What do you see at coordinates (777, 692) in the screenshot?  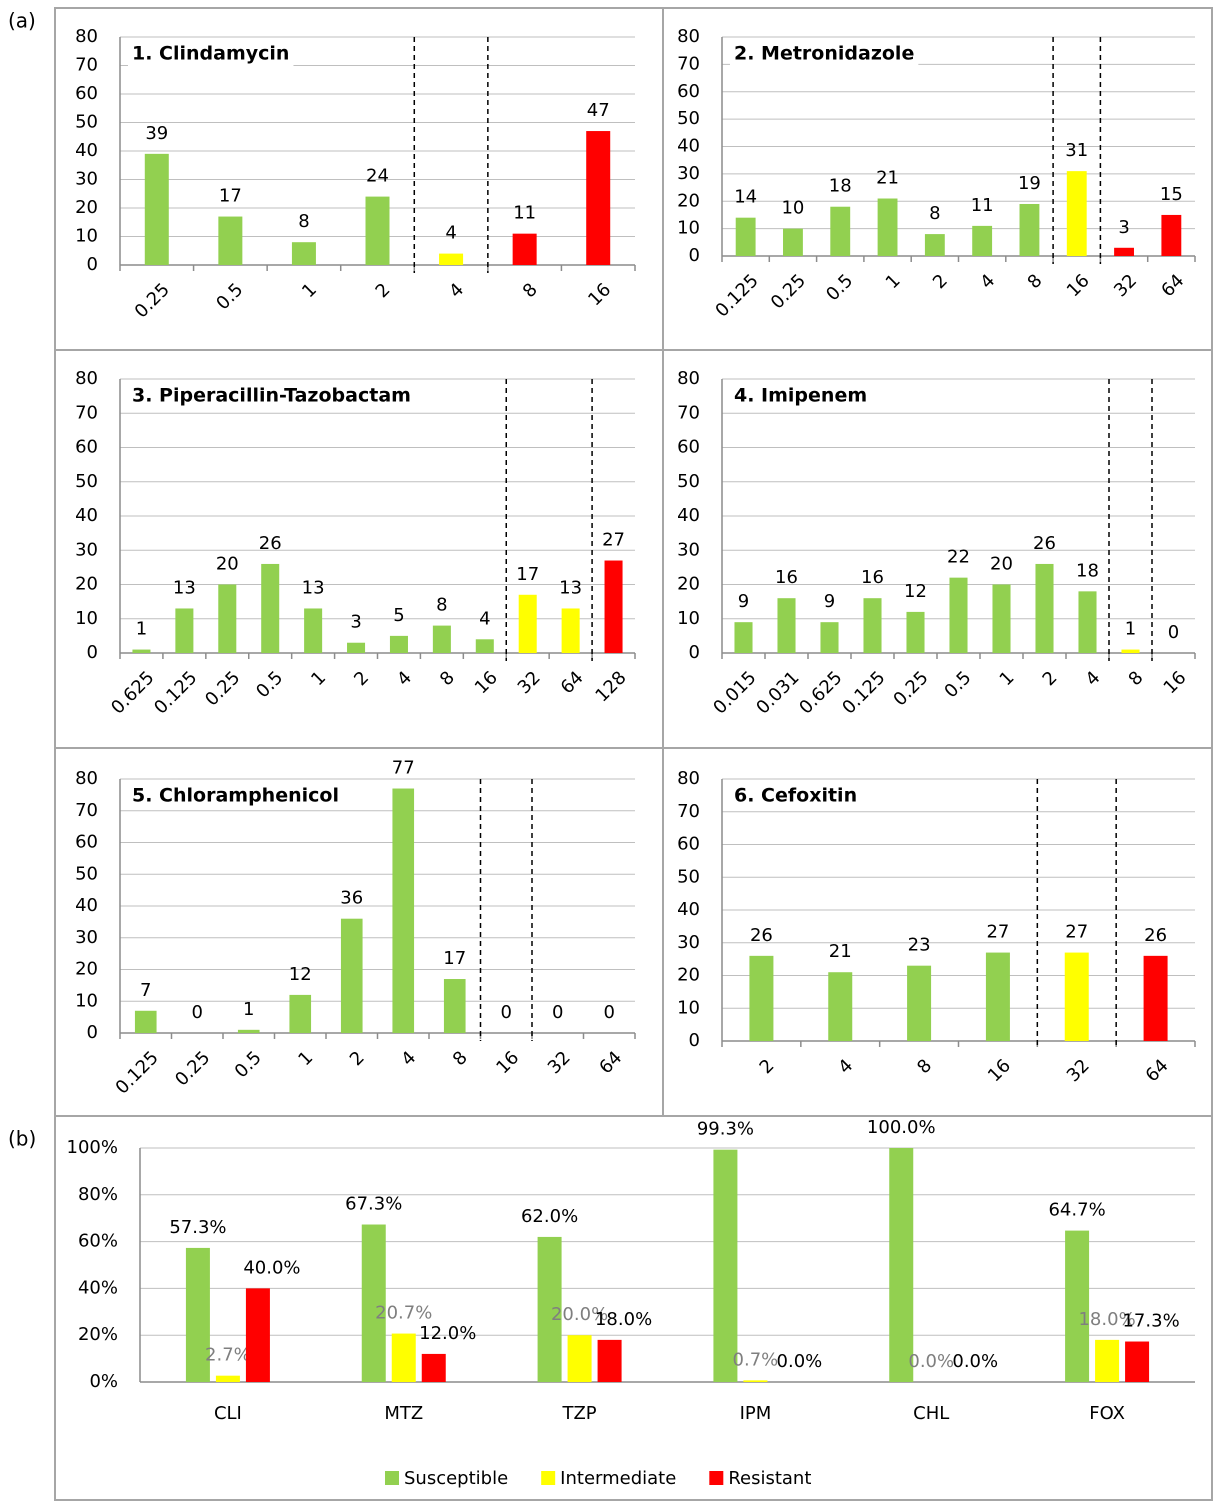 I see `x-tick-label: 0.031` at bounding box center [777, 692].